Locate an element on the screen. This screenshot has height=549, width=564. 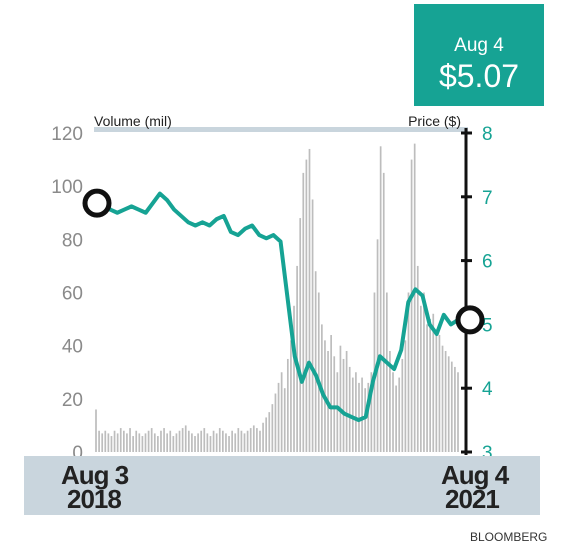
right-axis-title: Price ($) is located at coordinates (434, 121).